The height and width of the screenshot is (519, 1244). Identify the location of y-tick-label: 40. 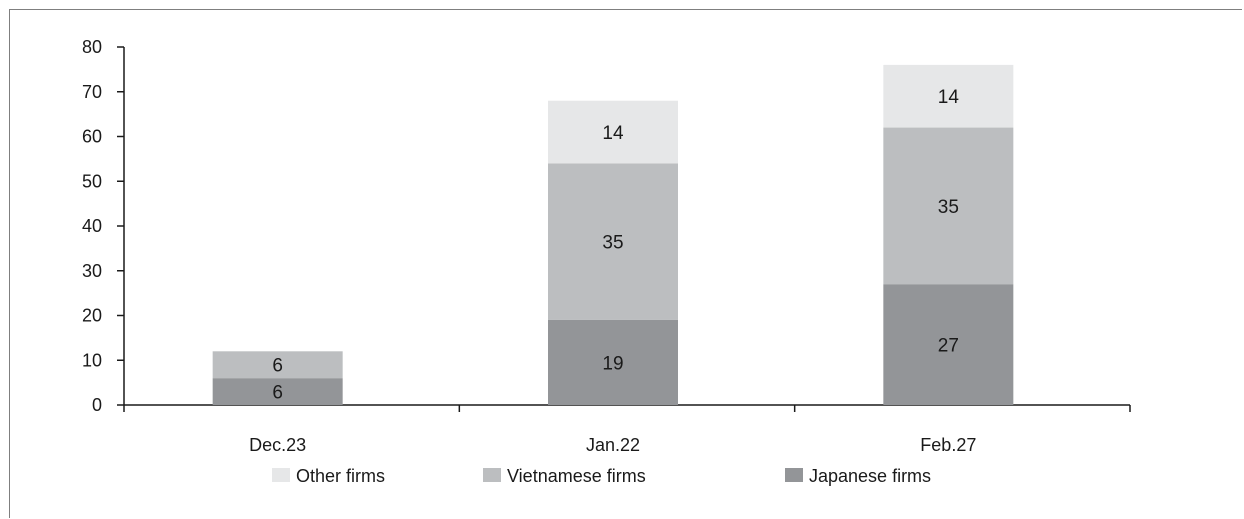
(92, 226).